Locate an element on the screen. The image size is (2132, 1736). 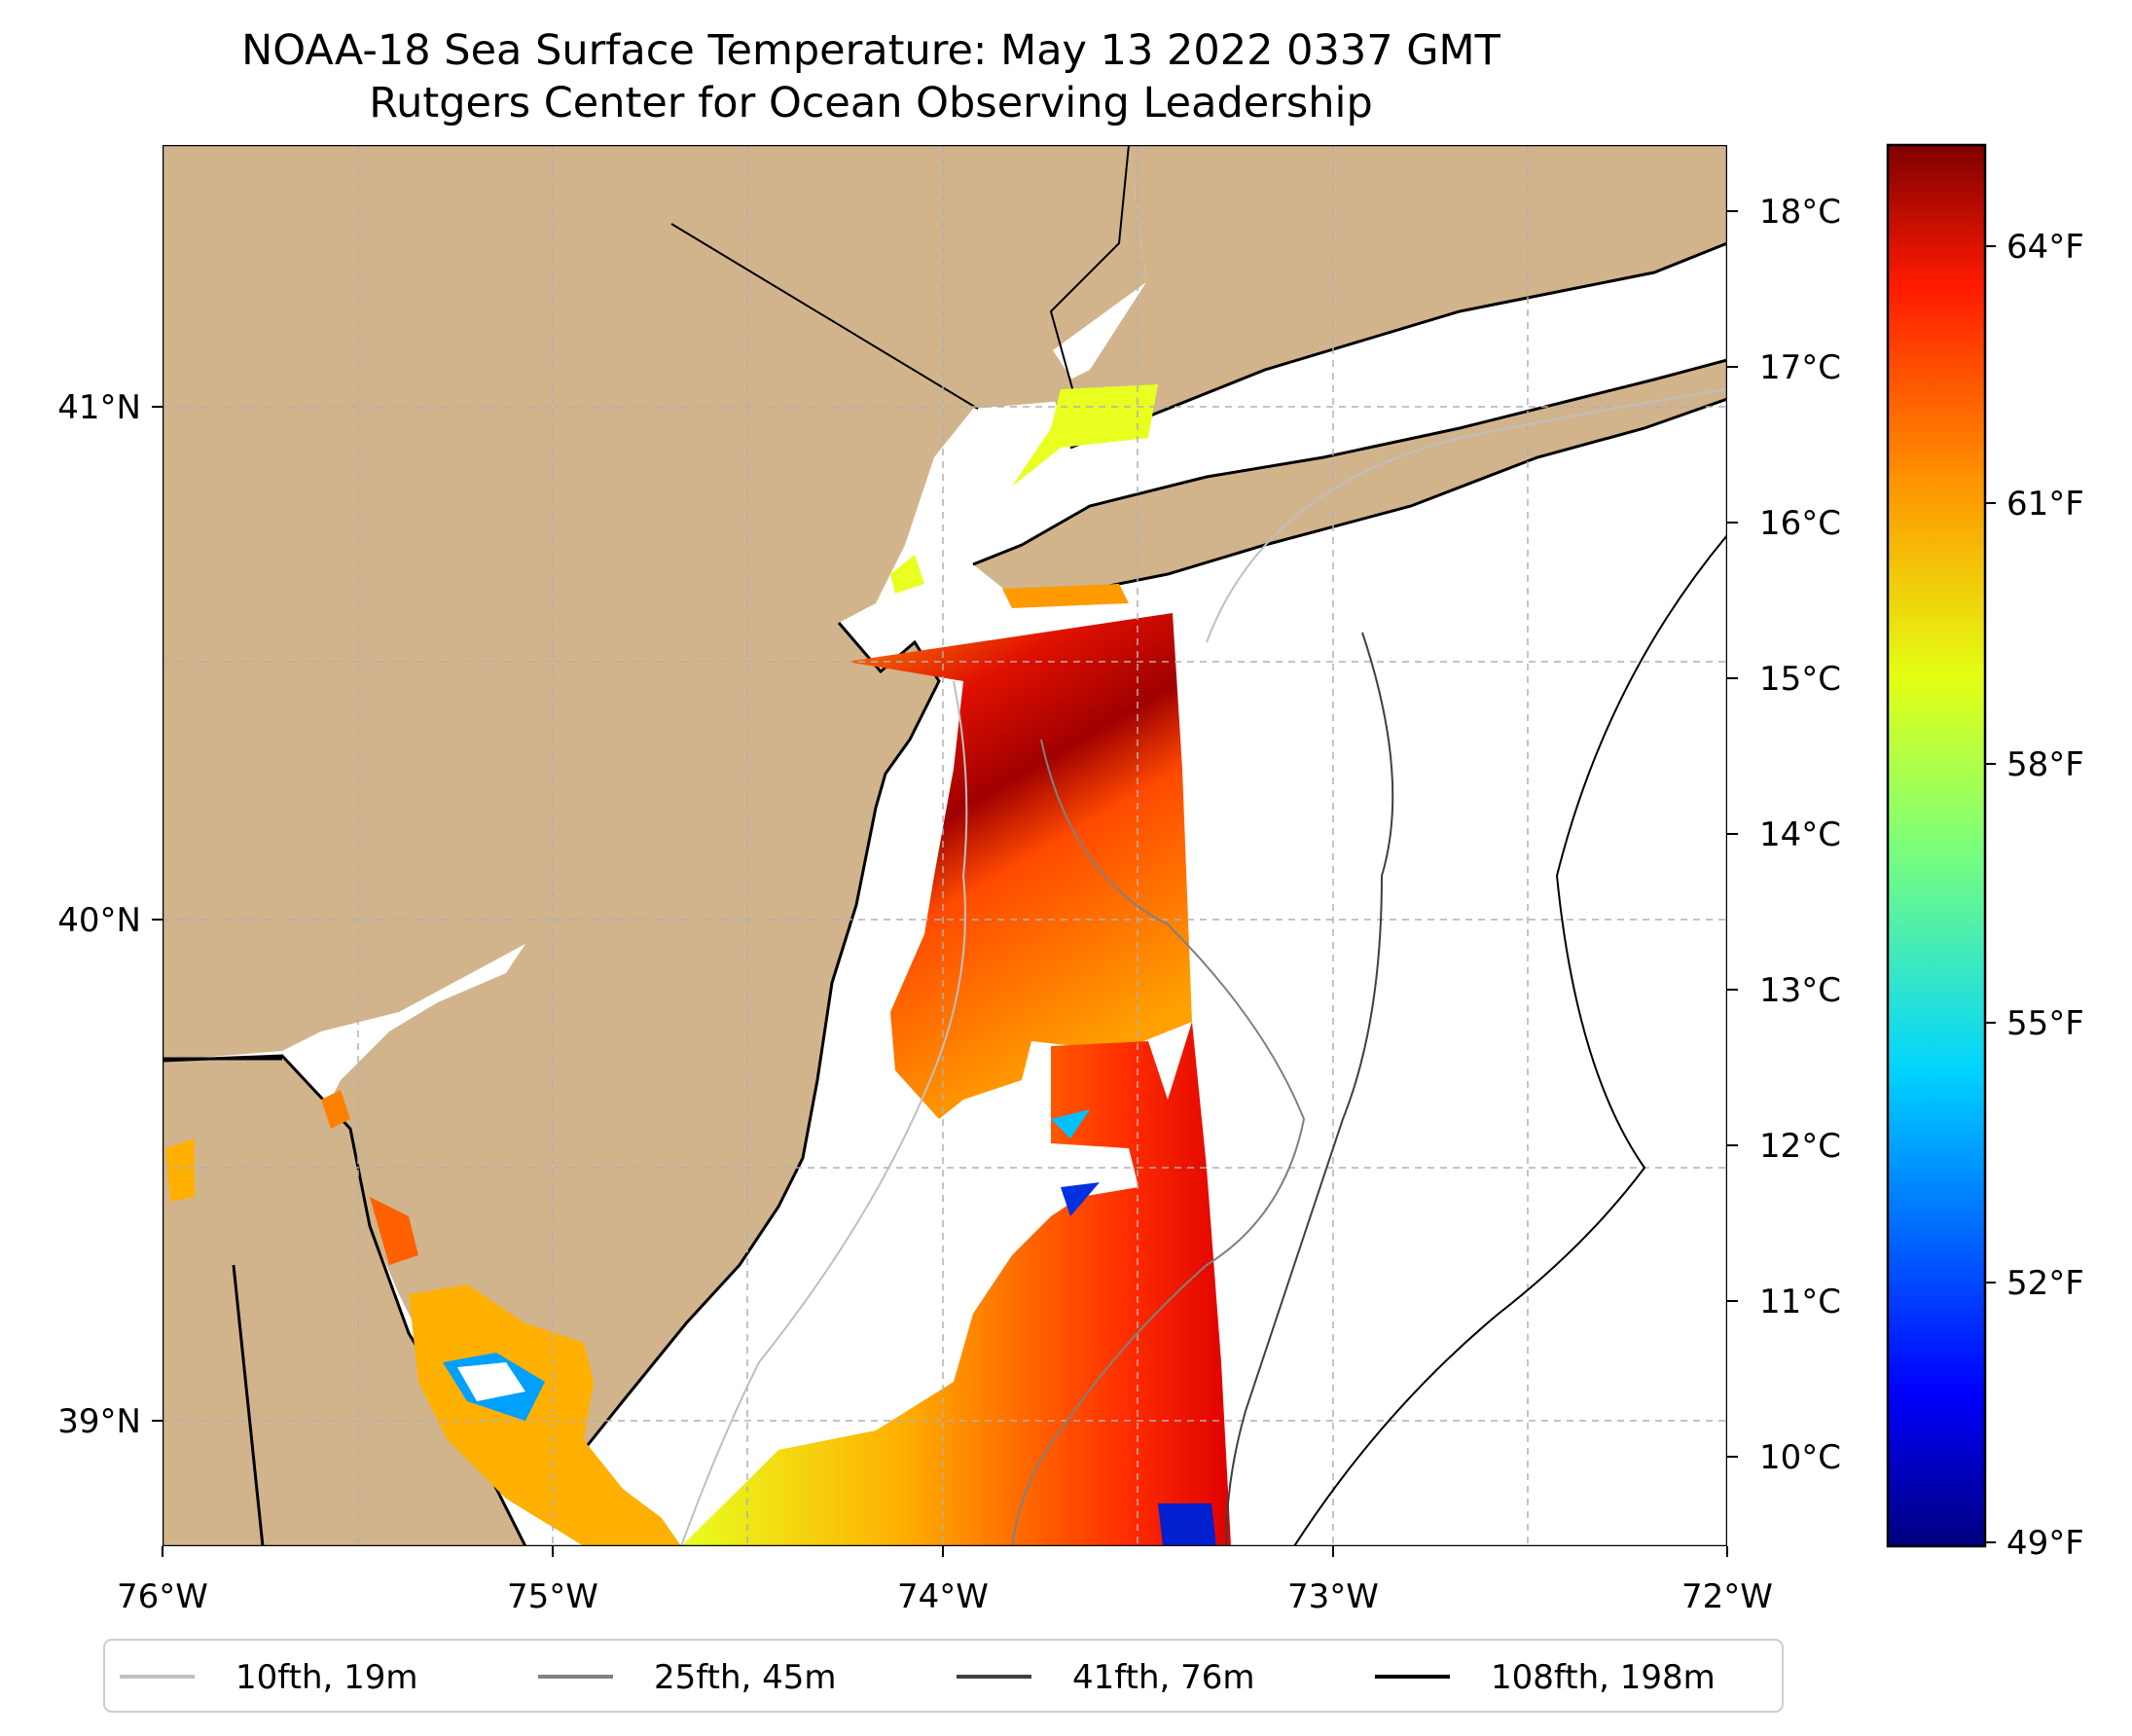
land-delmarva is located at coordinates (344, 1301).